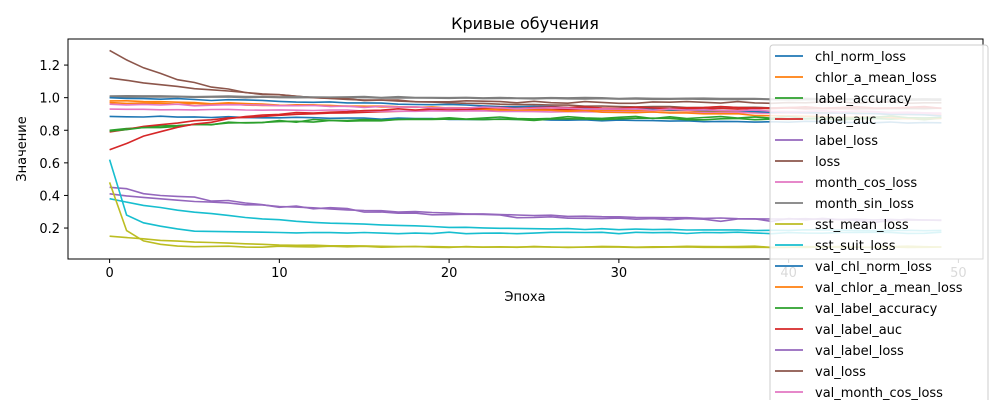 The image size is (1000, 400). What do you see at coordinates (109, 273) in the screenshot?
I see `x-tick-label: 0` at bounding box center [109, 273].